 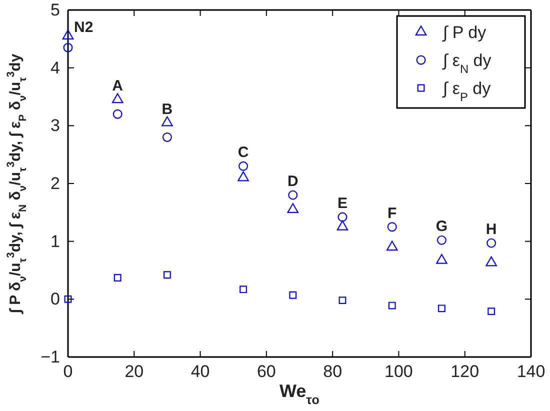 What do you see at coordinates (118, 86) in the screenshot?
I see `annotation: A` at bounding box center [118, 86].